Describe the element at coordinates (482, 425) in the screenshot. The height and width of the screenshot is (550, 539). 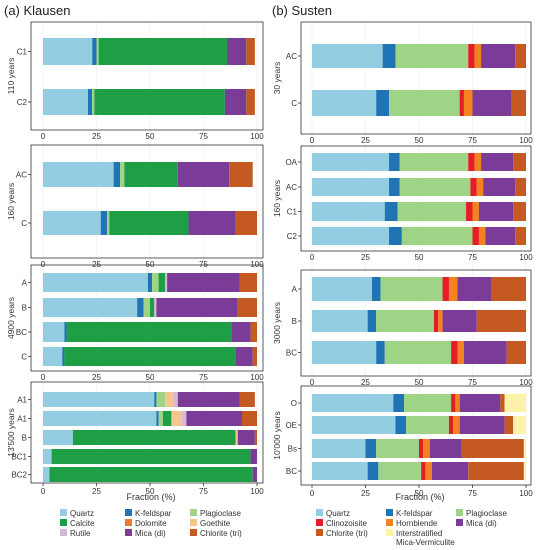
I see `bar-segment-10-000-years-oe-mica` at that location.